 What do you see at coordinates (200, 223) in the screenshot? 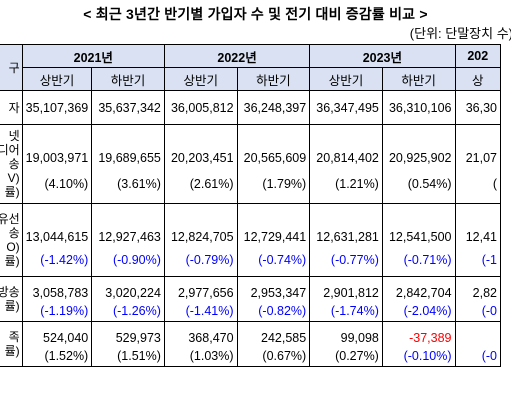
I see `value-cell: 12,824,705` at bounding box center [200, 223].